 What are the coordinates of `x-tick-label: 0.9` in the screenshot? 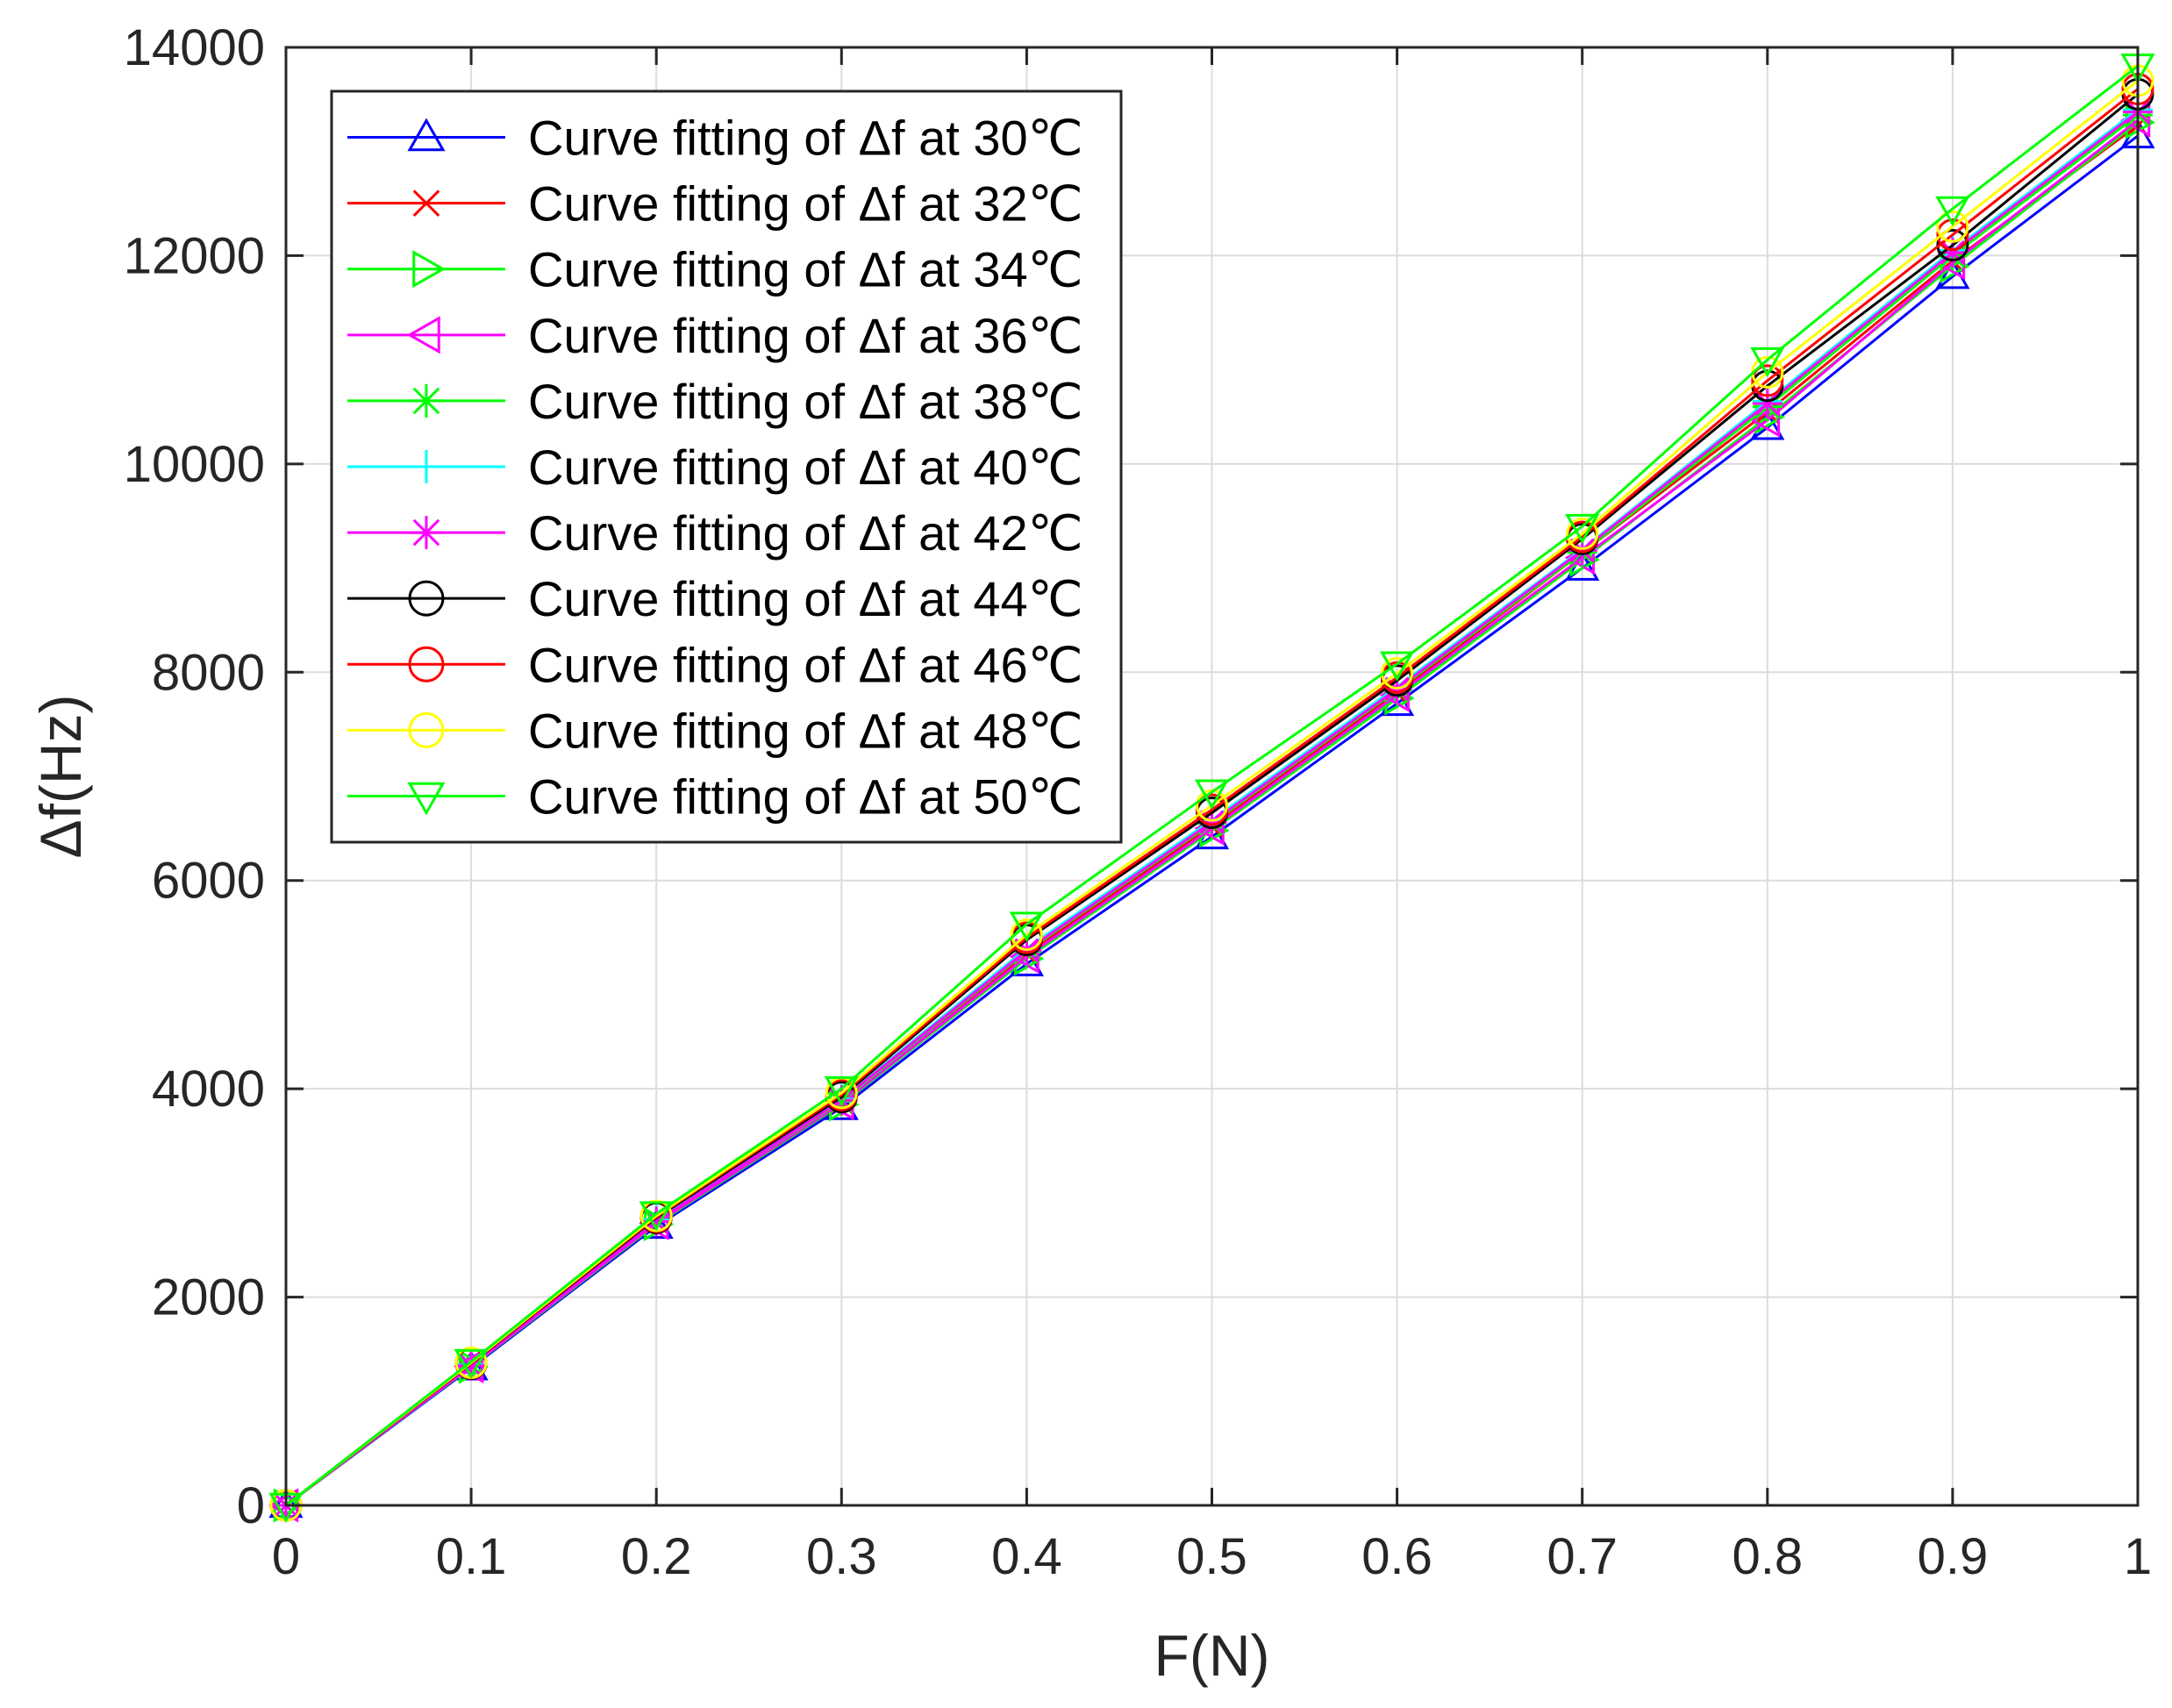 It's located at (1953, 1557).